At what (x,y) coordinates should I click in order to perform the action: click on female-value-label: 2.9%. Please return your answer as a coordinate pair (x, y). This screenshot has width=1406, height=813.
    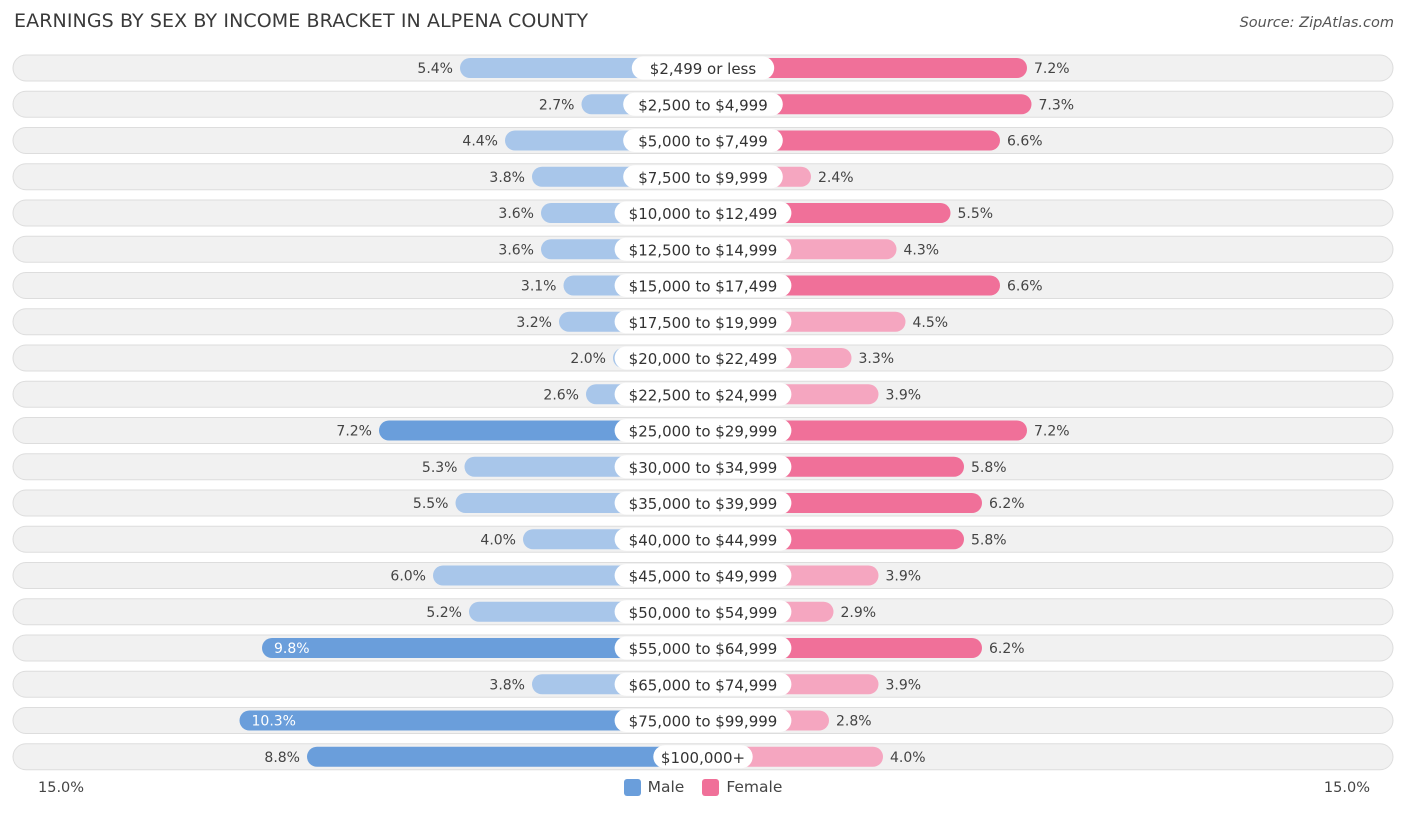
    Looking at the image, I should click on (859, 613).